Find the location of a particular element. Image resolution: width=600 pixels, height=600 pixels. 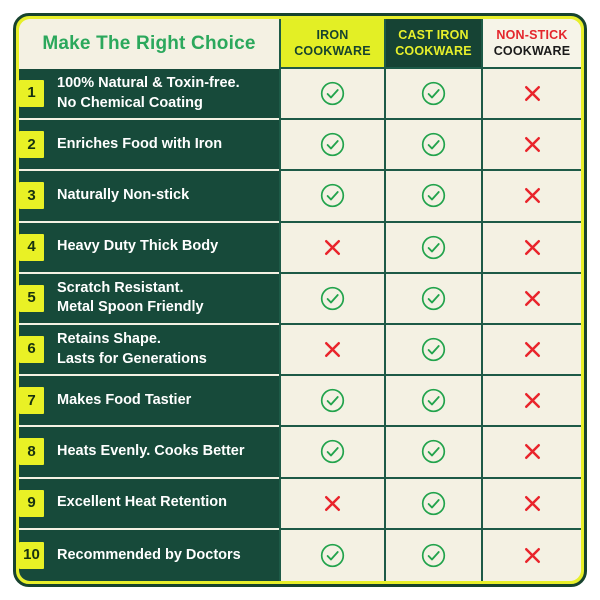

column-header-non-stick-cookware: NON-STICK COOKWARE is located at coordinates (531, 44).